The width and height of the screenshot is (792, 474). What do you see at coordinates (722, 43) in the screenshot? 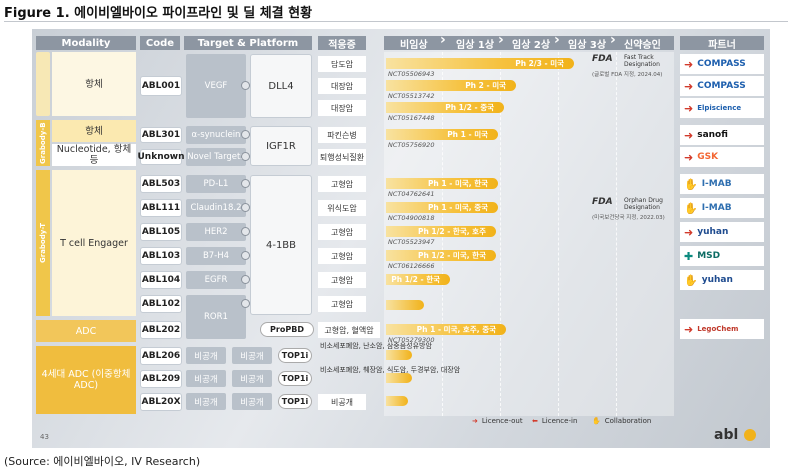
I see `partner-header: 파트너` at bounding box center [722, 43].